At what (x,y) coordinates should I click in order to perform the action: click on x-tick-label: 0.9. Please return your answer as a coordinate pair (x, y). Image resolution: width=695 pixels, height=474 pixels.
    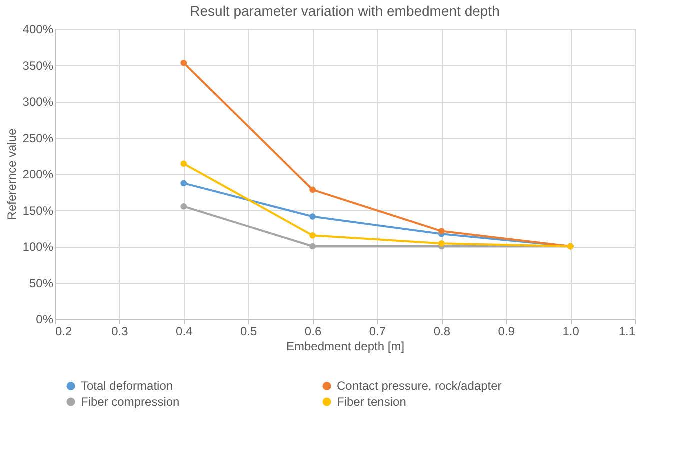
    Looking at the image, I should click on (507, 331).